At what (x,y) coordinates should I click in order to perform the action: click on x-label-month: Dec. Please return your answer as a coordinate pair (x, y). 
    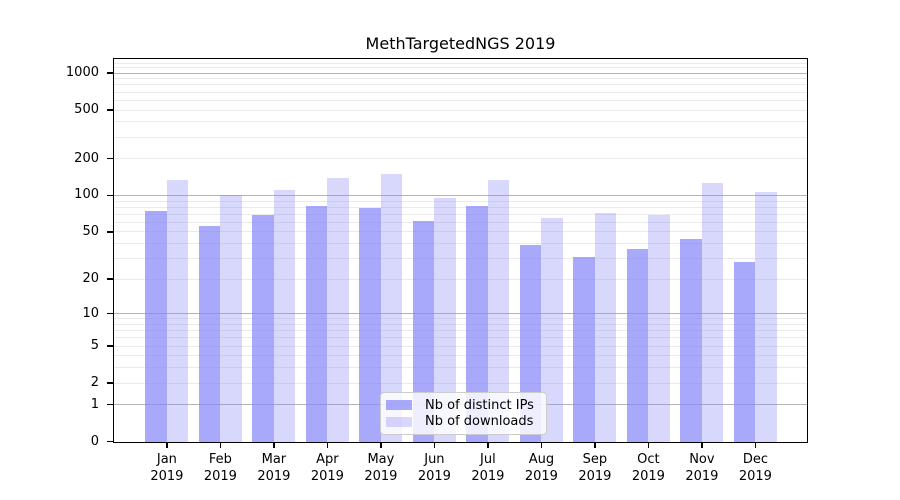
    Looking at the image, I should click on (755, 459).